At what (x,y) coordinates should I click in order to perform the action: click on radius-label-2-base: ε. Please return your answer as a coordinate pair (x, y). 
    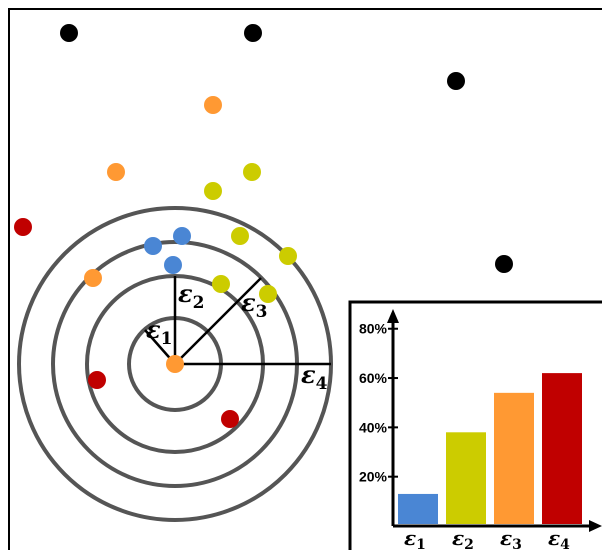
    Looking at the image, I should click on (185, 293).